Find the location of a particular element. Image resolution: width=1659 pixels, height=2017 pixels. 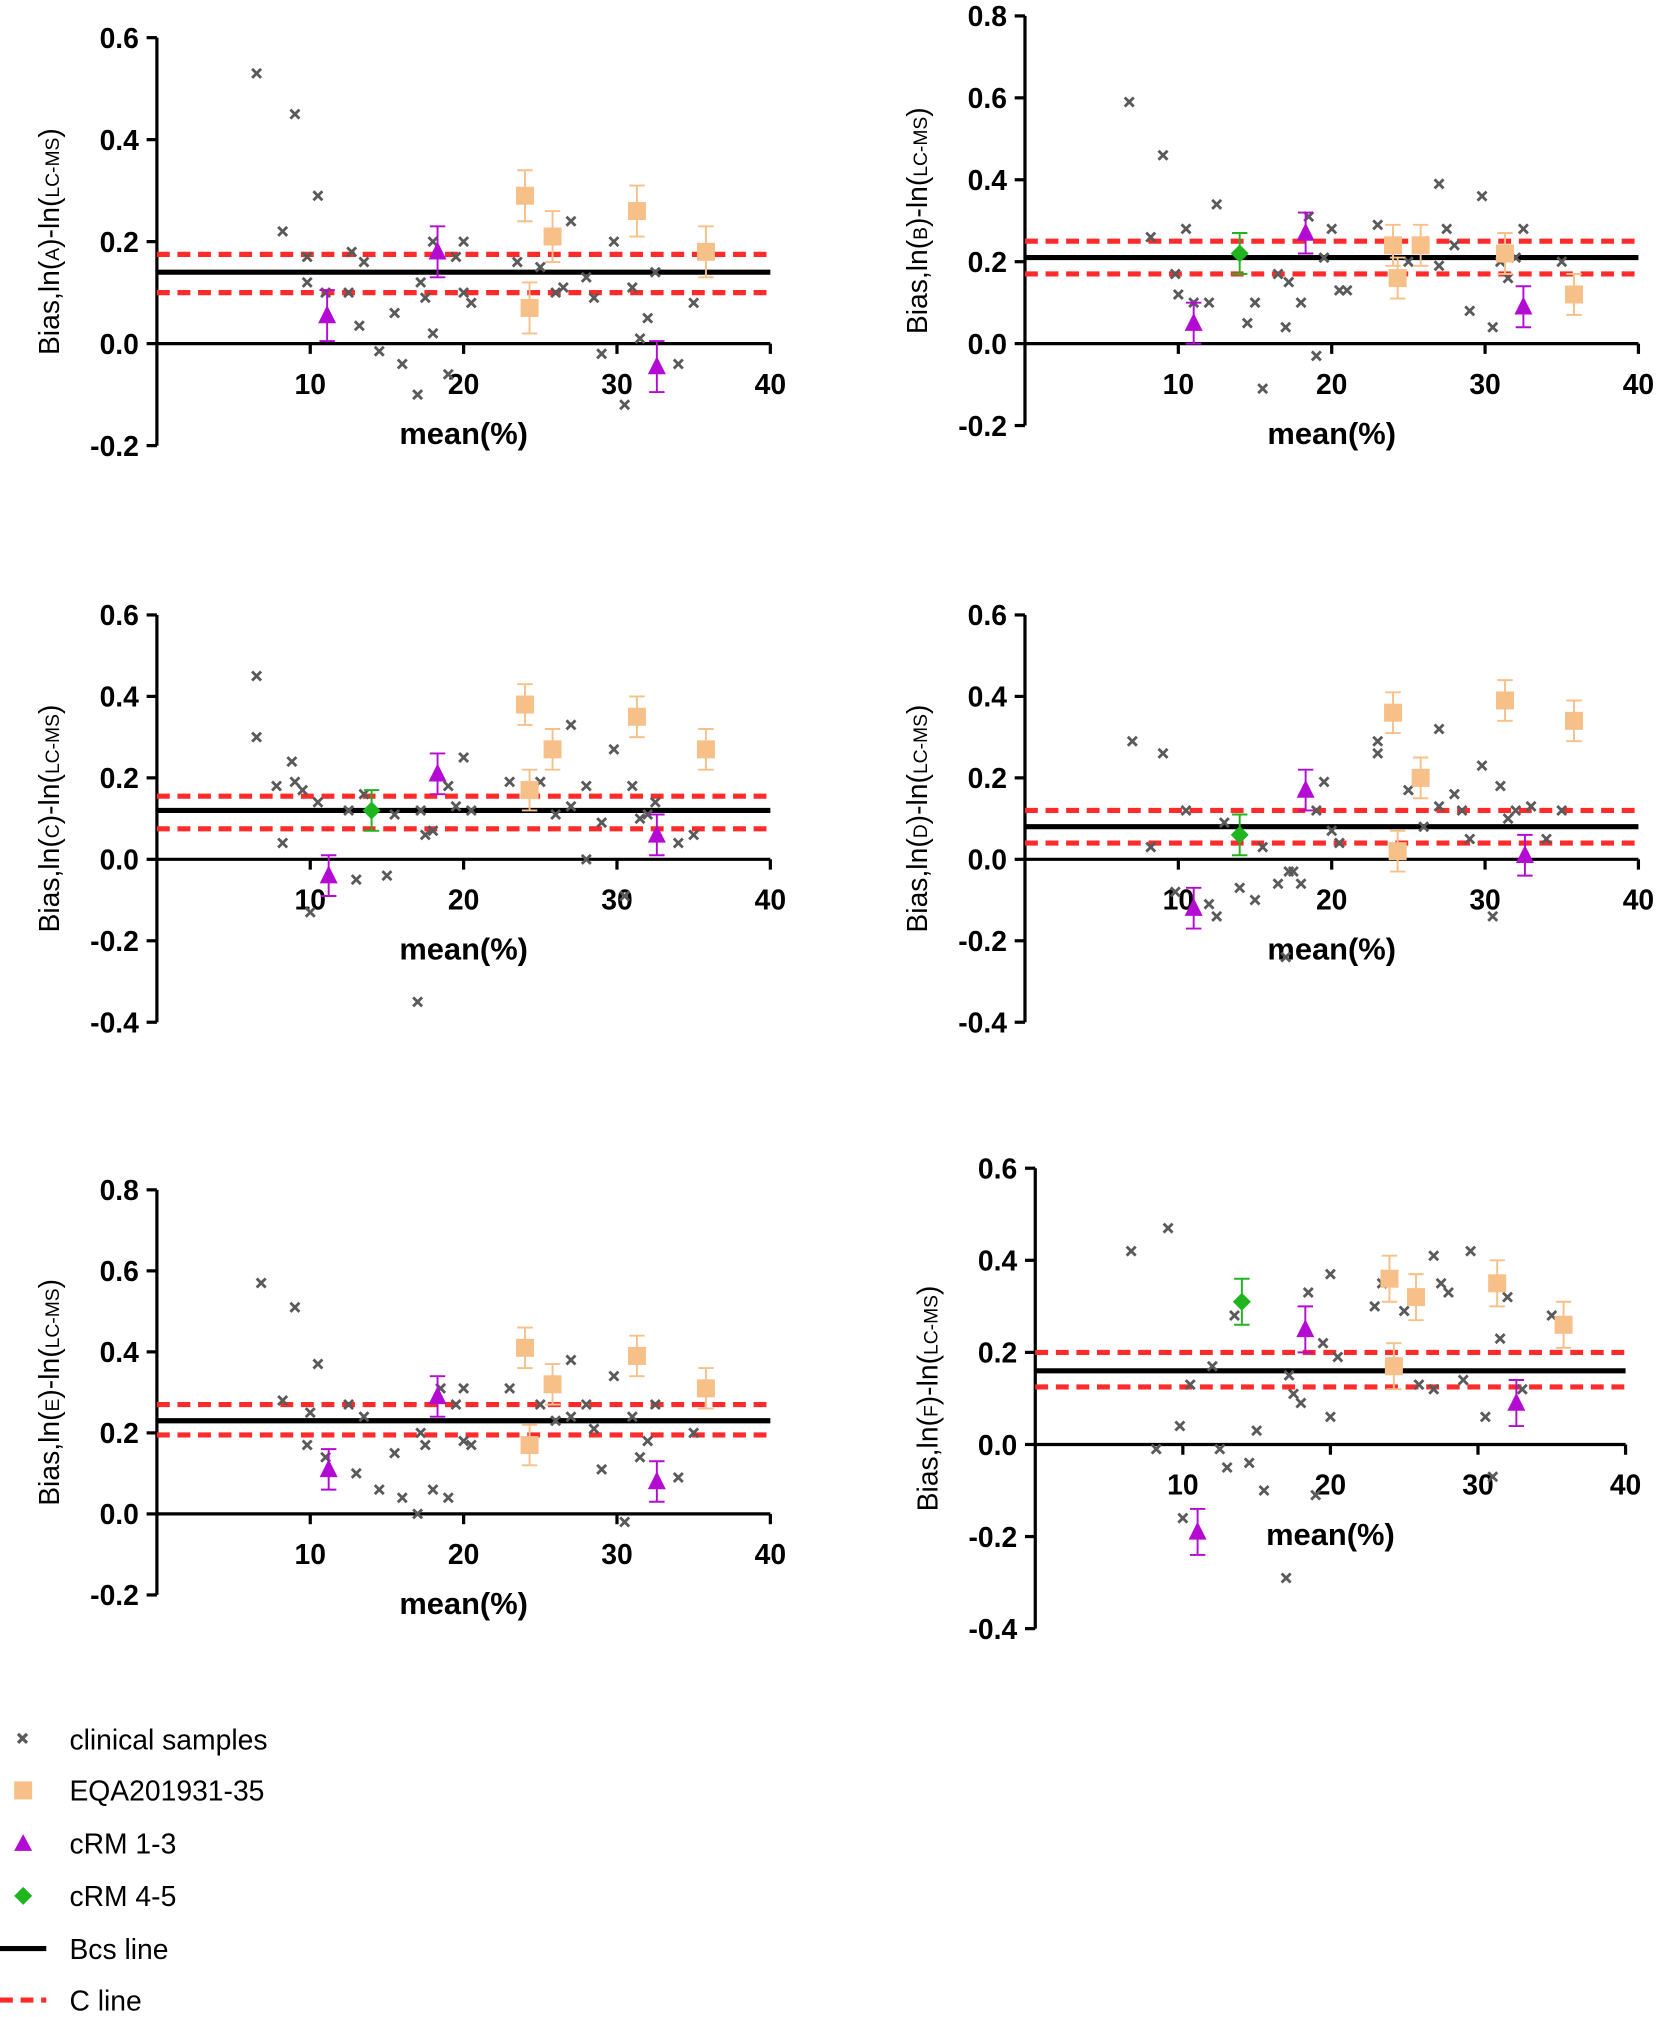

crm45-point is located at coordinates (1241, 1301).